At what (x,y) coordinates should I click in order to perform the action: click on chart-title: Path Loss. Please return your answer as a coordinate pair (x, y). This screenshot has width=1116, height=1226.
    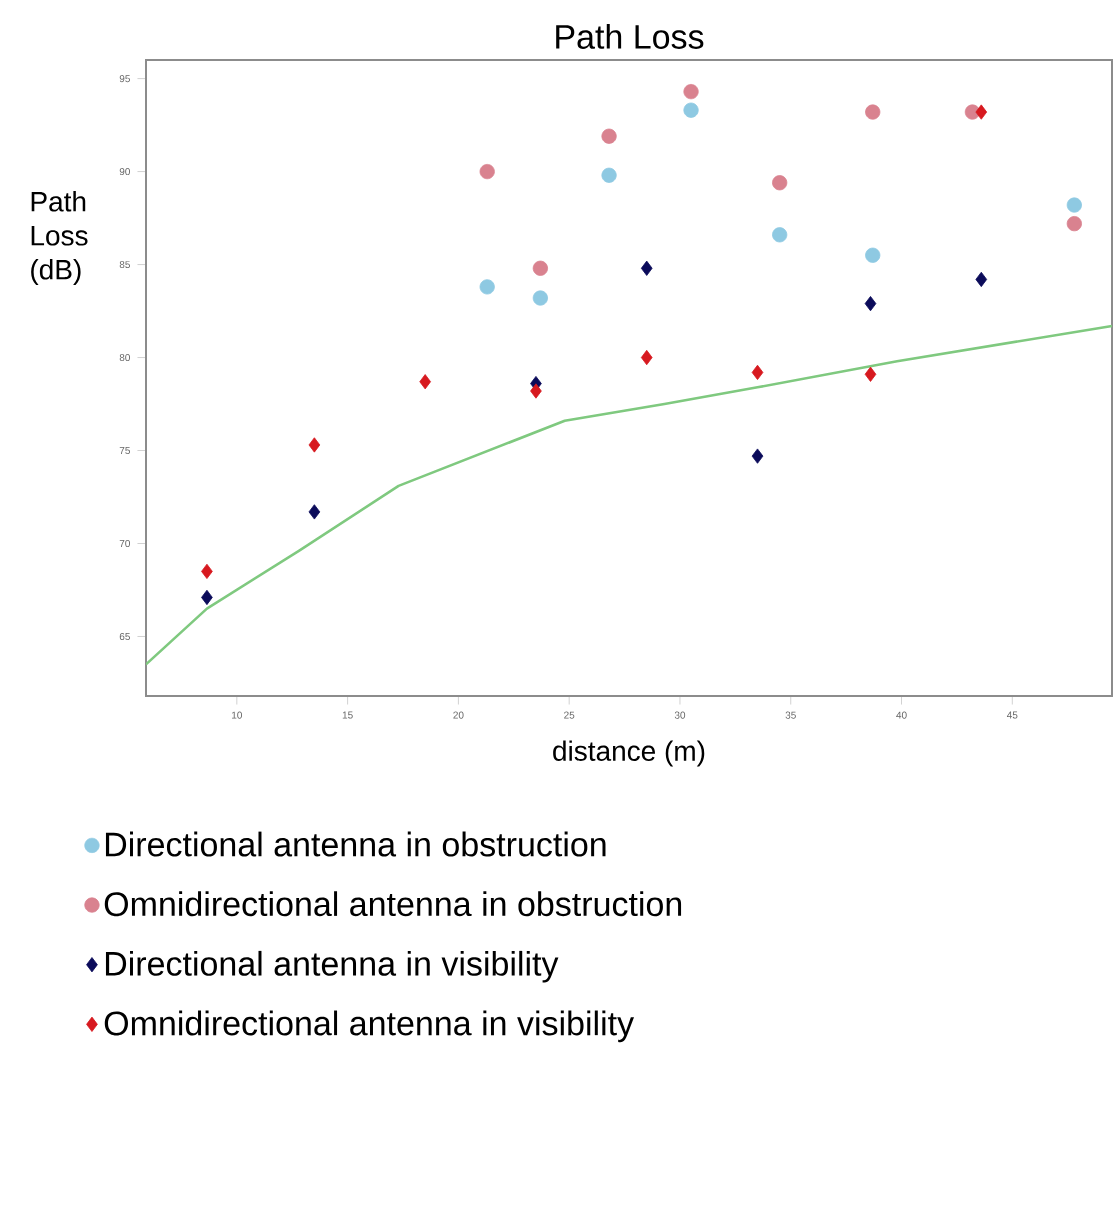
    Looking at the image, I should click on (630, 36).